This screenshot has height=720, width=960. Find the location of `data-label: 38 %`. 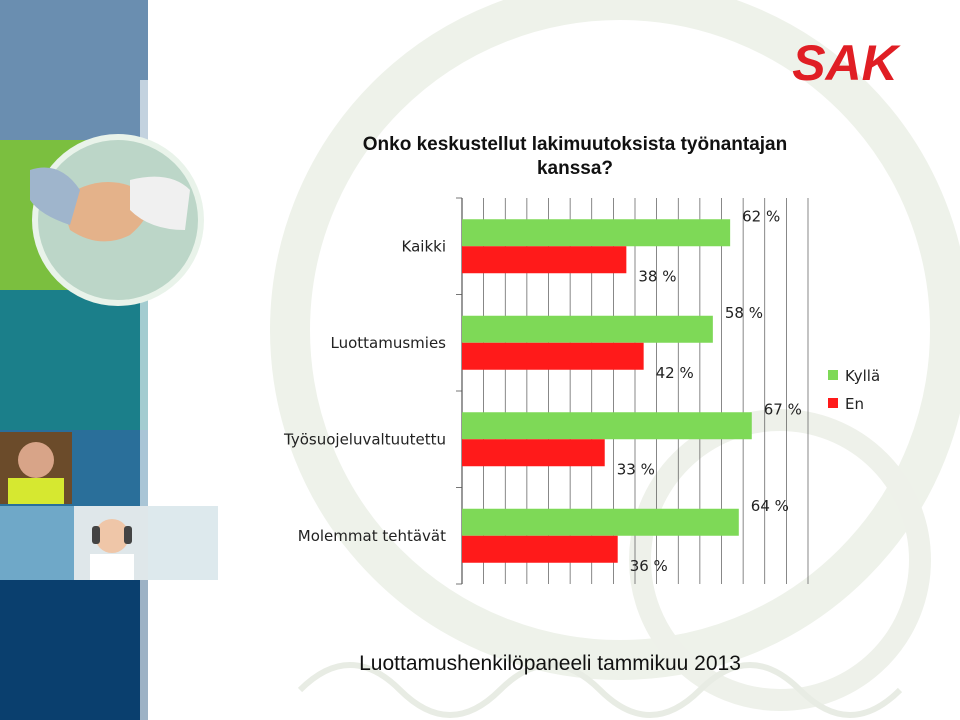

data-label: 38 % is located at coordinates (657, 276).